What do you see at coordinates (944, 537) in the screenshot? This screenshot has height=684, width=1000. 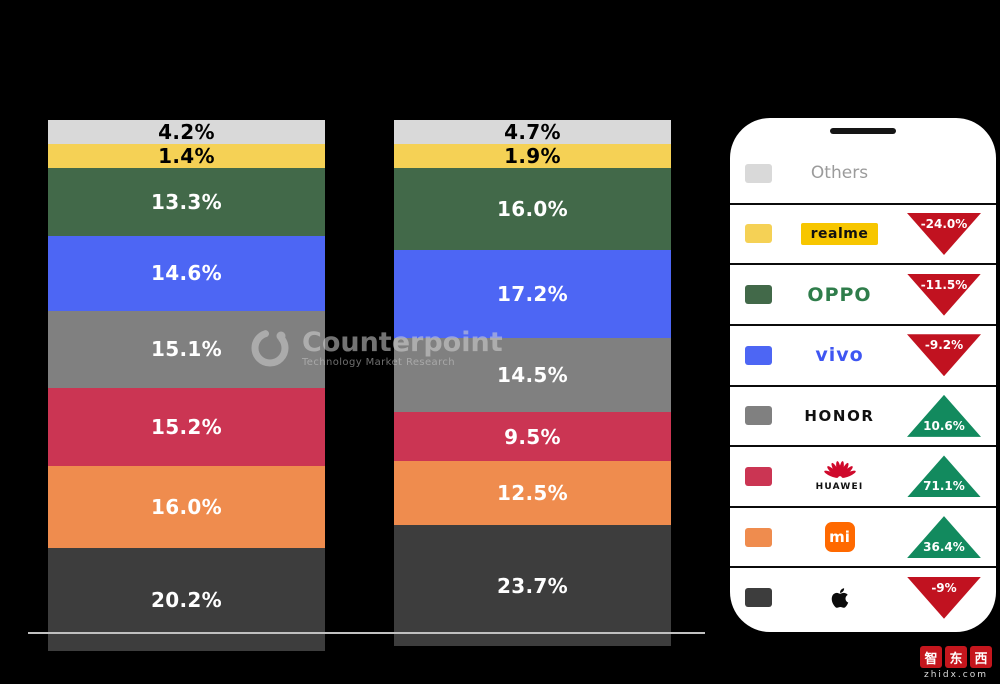 I see `xiaomi-trend-up-triangle: 36.4%` at bounding box center [944, 537].